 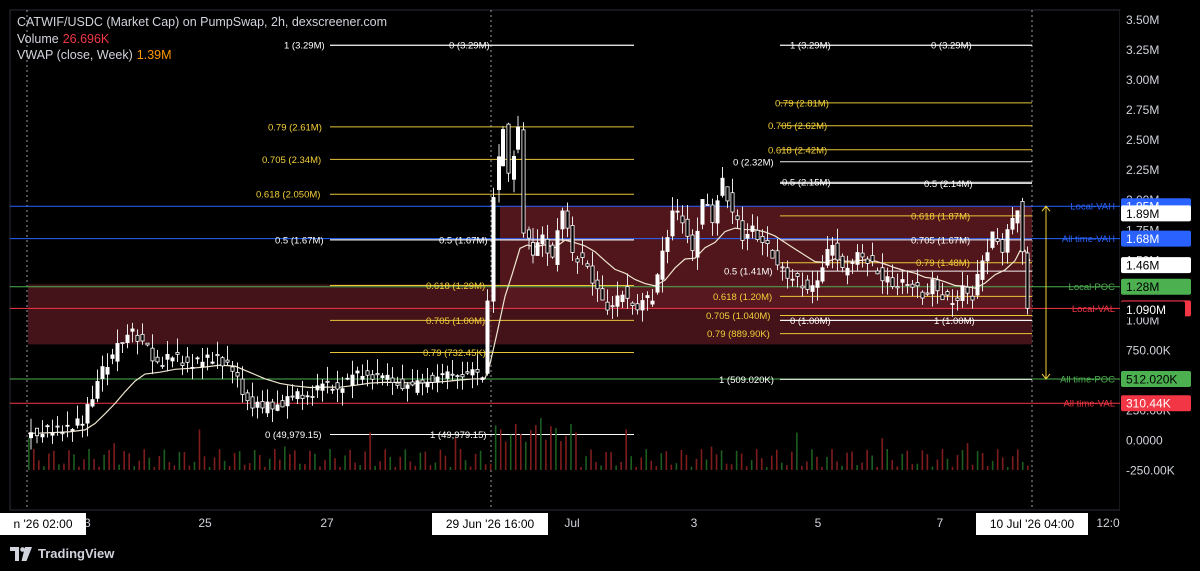 I want to click on level-label: Local-VAH, so click(x=1092, y=207).